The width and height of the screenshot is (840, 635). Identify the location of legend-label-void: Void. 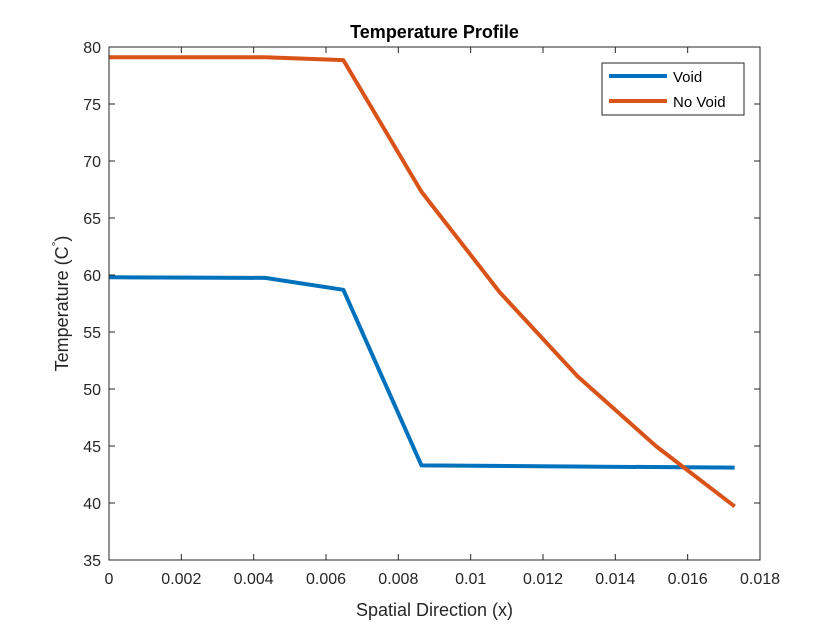
(687, 77).